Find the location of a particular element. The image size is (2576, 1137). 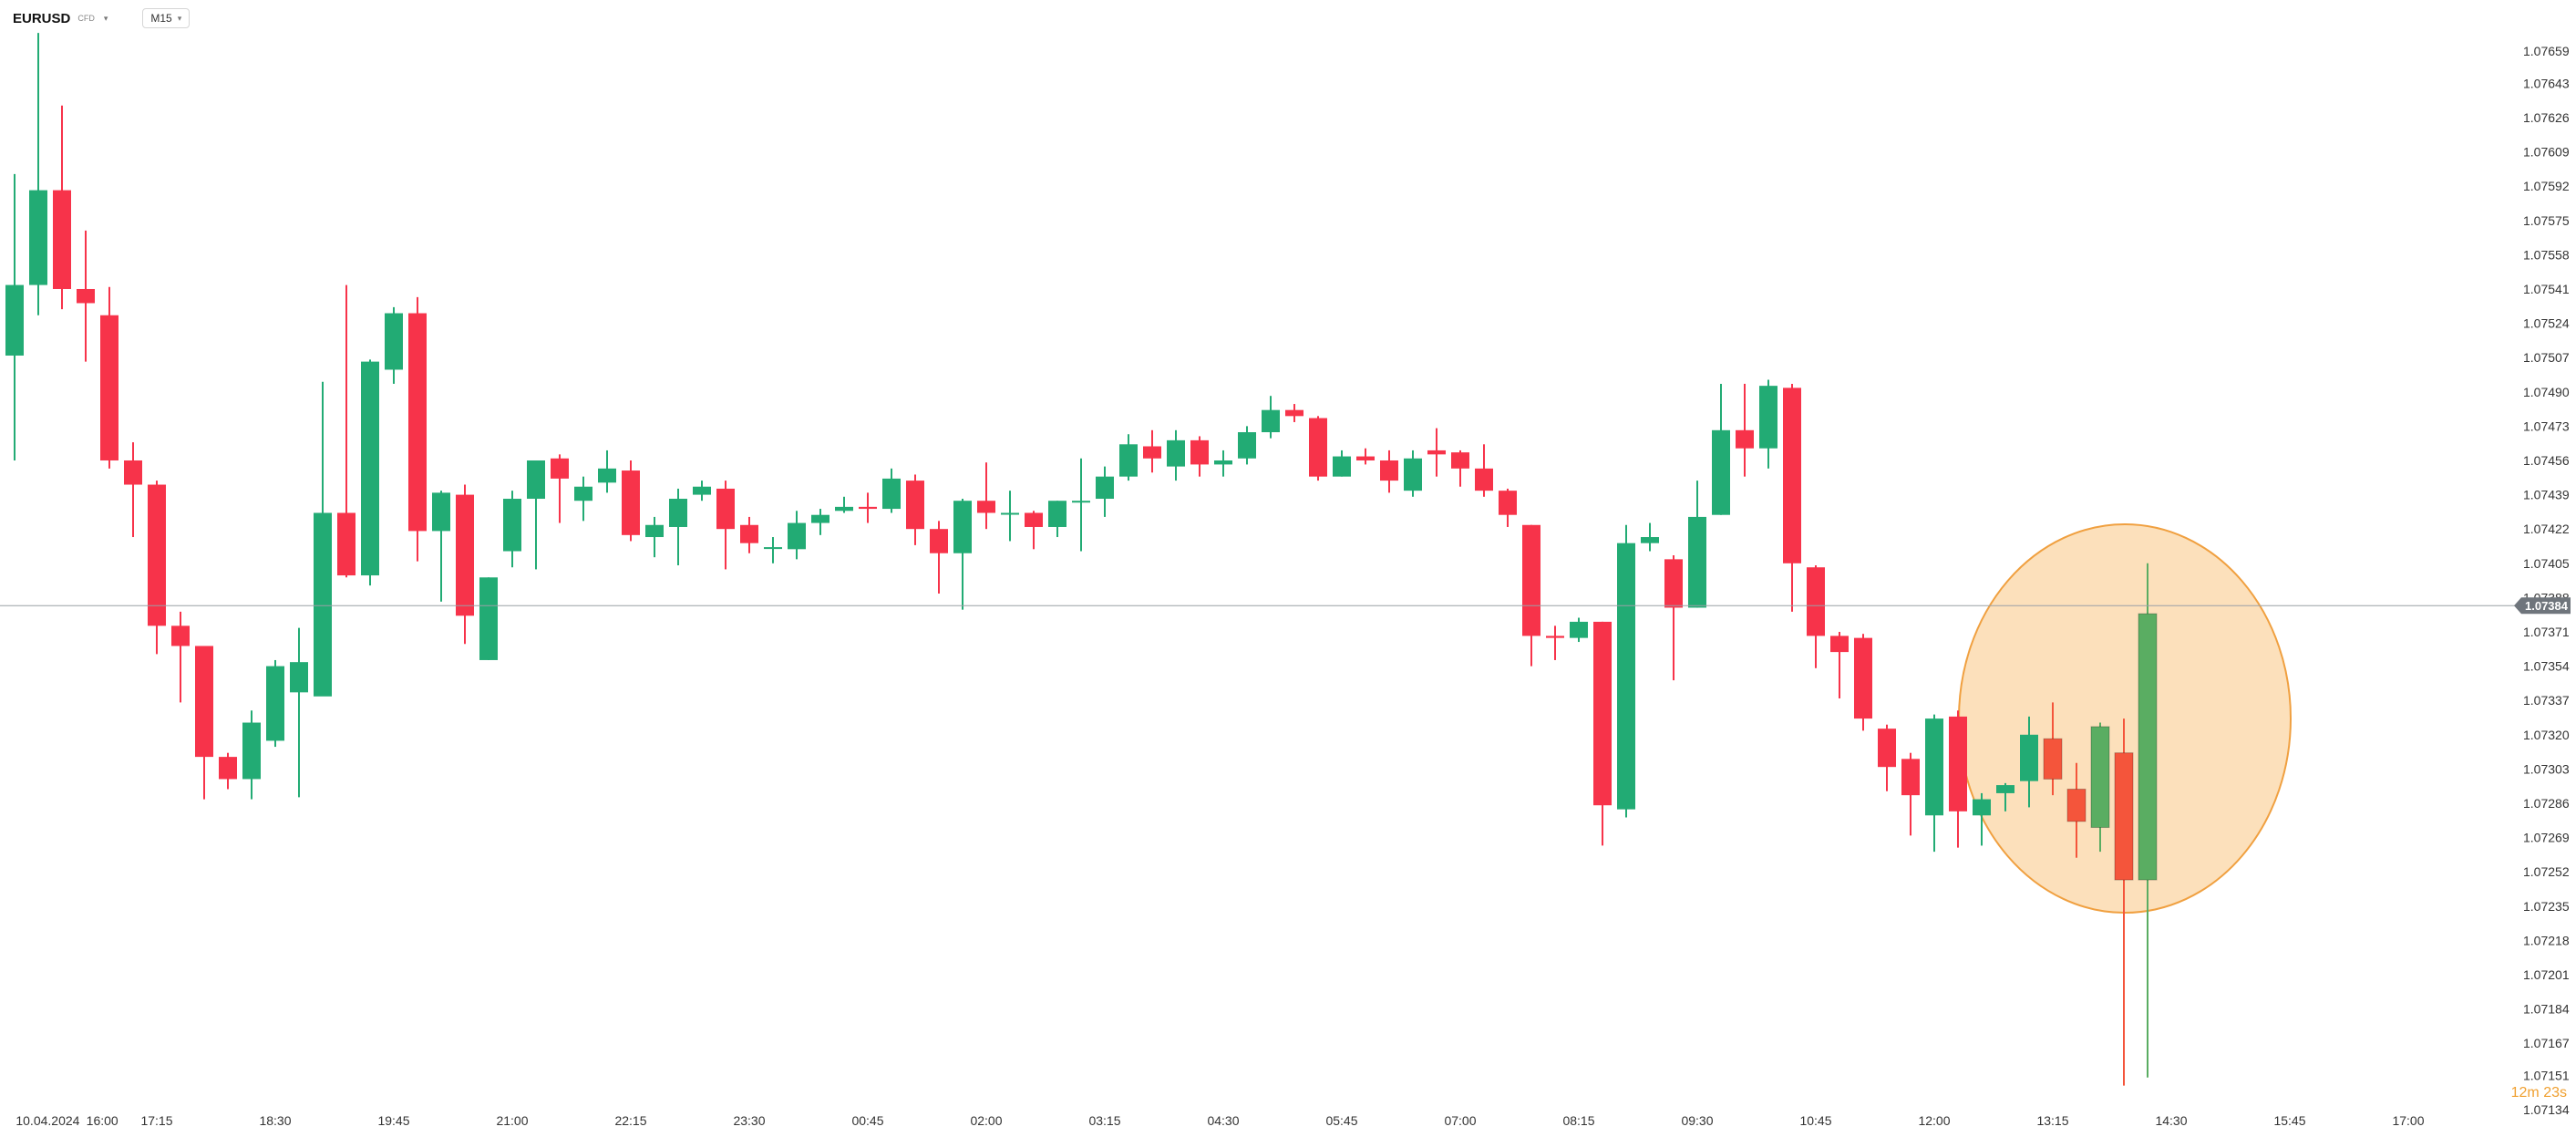

symbol-dropdown-chevron-down-icon: ▾ is located at coordinates (105, 18).